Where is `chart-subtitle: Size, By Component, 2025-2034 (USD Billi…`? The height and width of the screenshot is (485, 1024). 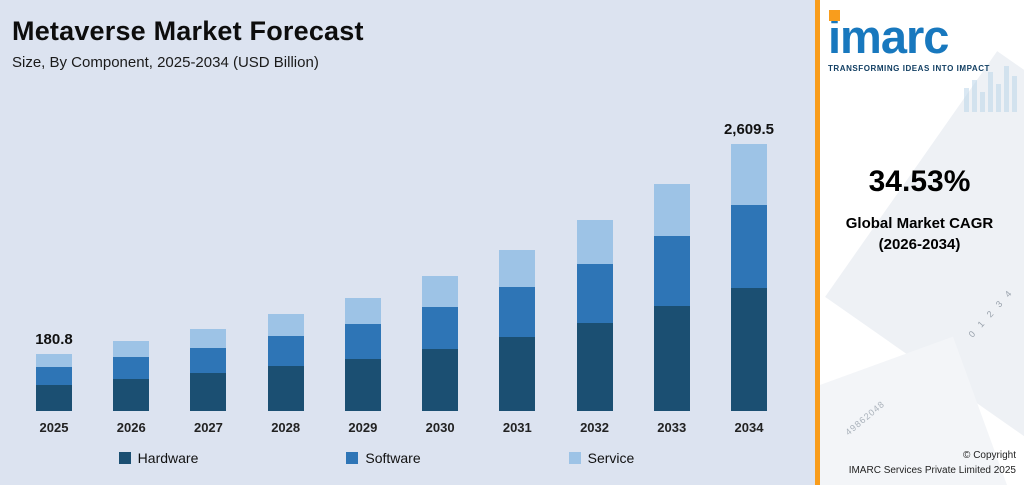
chart-subtitle: Size, By Component, 2025-2034 (USD Billi… is located at coordinates (165, 62).